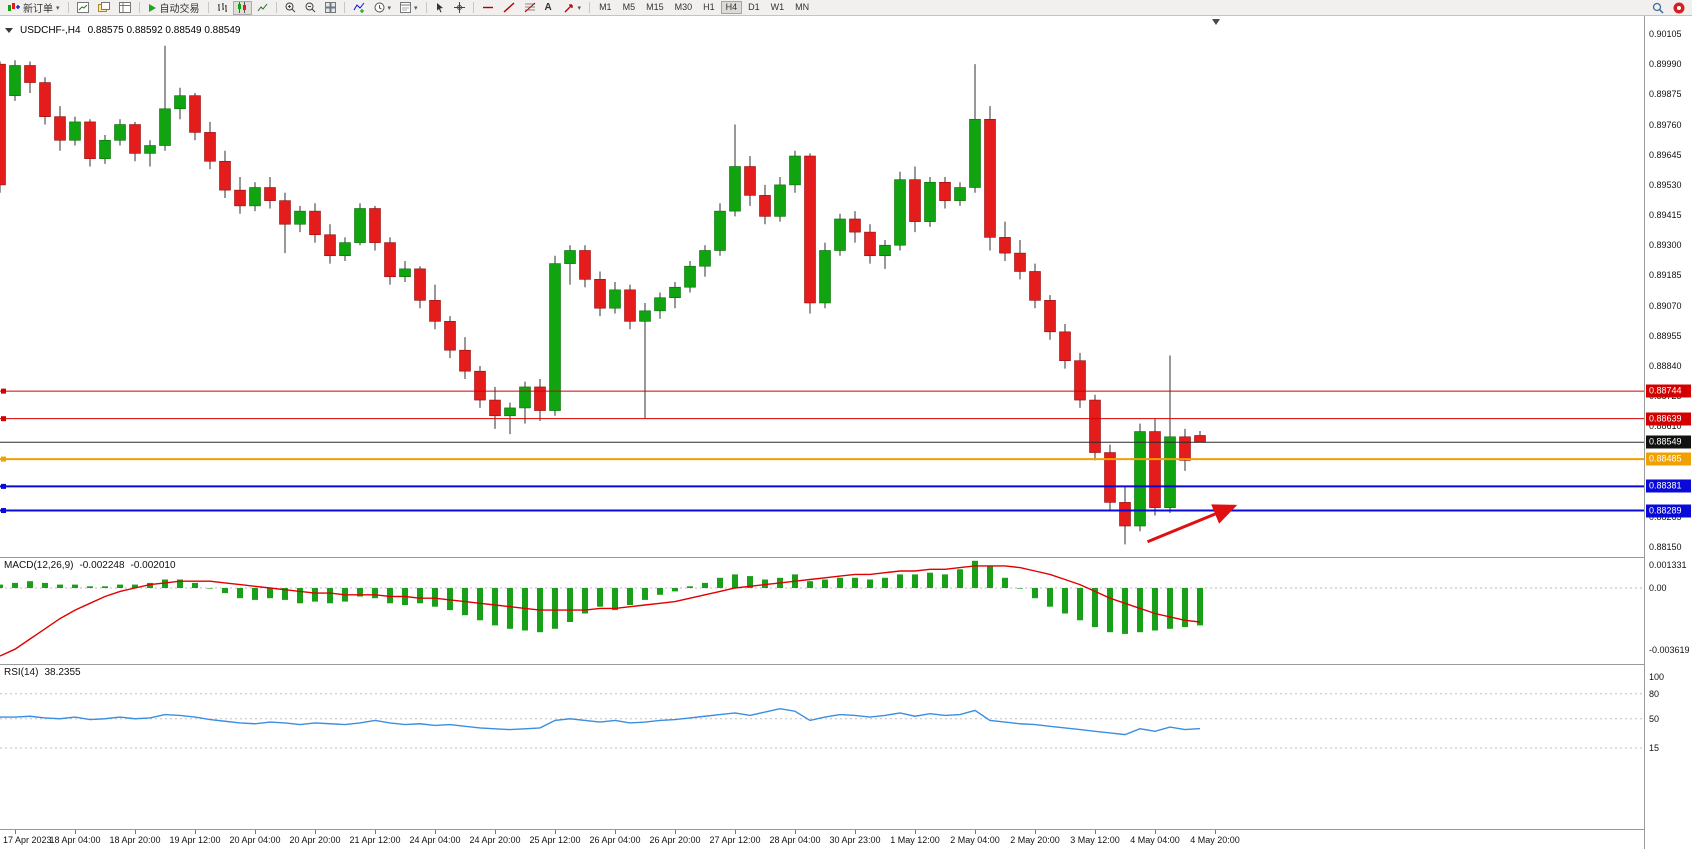 The image size is (1692, 849). I want to click on cursor-button, so click(440, 8).